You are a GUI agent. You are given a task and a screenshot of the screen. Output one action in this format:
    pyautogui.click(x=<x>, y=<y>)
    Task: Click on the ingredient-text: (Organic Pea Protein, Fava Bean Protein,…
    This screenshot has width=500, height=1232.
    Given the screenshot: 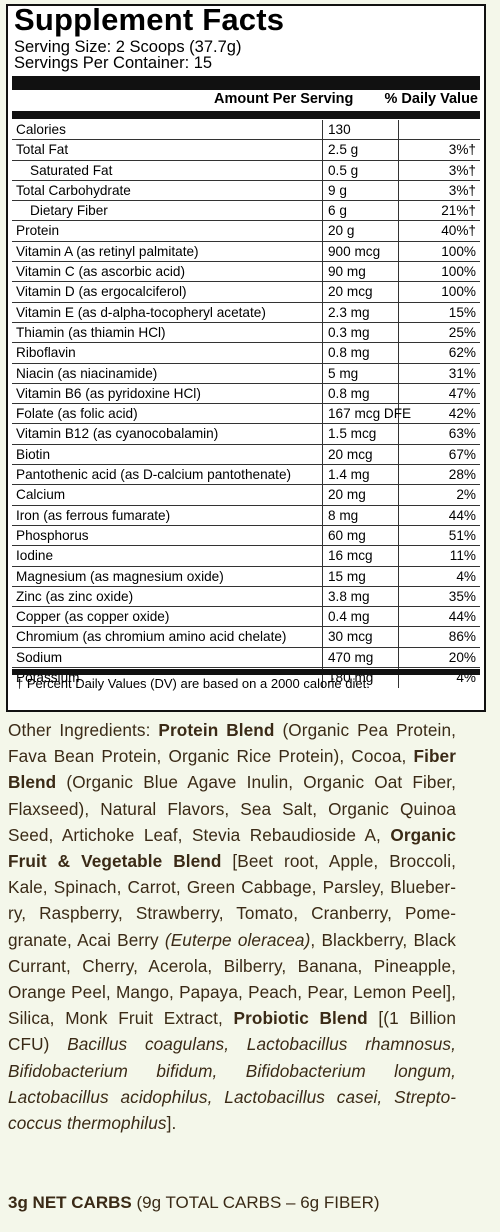 What is the action you would take?
    pyautogui.click(x=232, y=743)
    